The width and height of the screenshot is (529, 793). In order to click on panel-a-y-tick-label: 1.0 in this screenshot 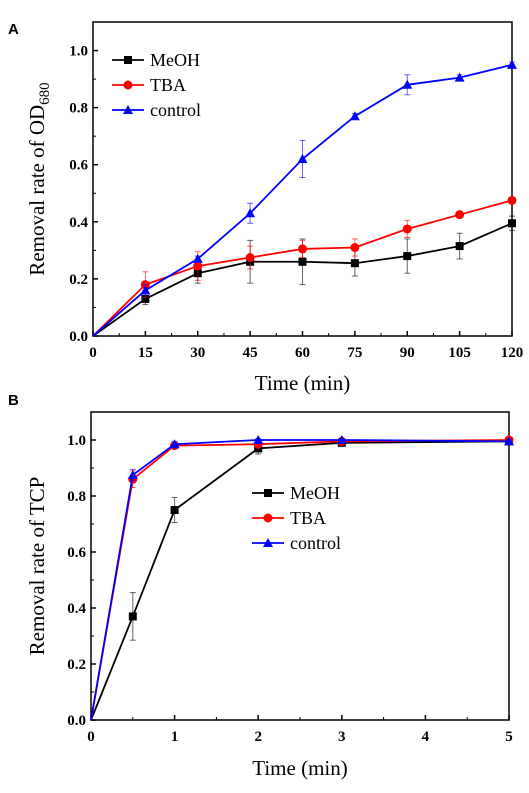, I will do `click(78, 52)`.